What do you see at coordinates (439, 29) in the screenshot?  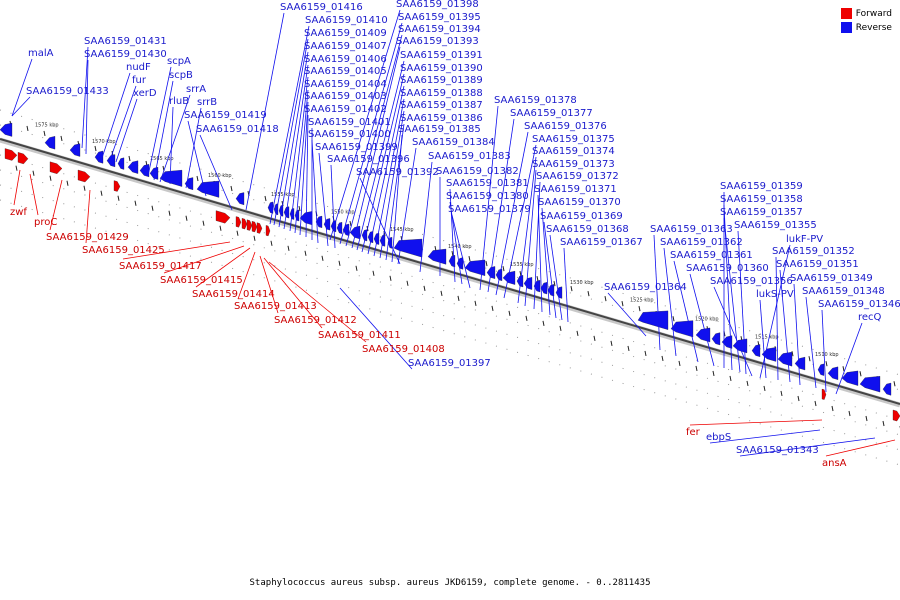 I see `reverse-gene-label: SAA6159_01394` at bounding box center [439, 29].